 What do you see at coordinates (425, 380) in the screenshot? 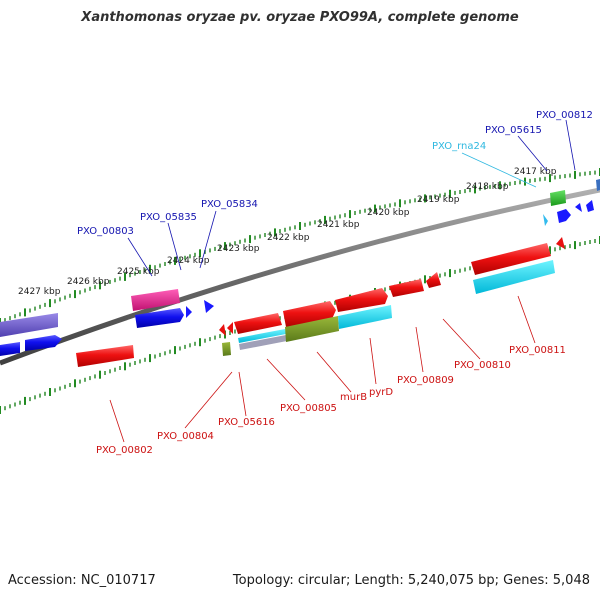
I see `feature-label-pxo-00809: PXO_00809` at bounding box center [425, 380].